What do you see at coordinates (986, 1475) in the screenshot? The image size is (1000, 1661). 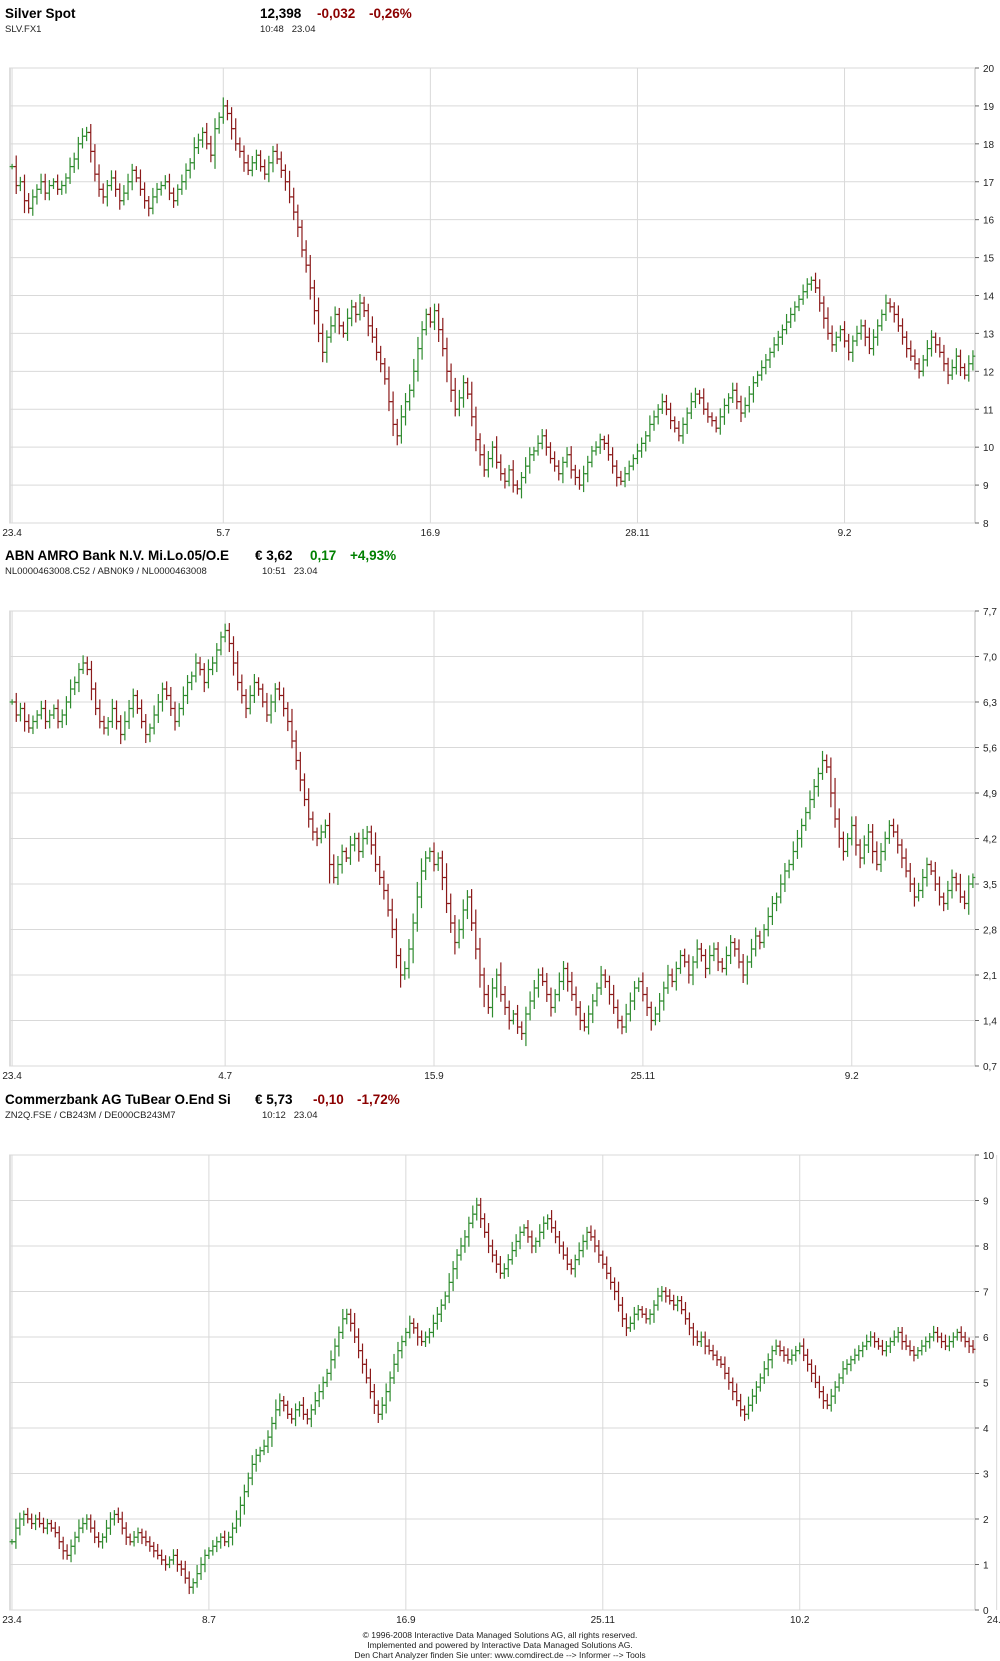 I see `y-tick-label: 3` at bounding box center [986, 1475].